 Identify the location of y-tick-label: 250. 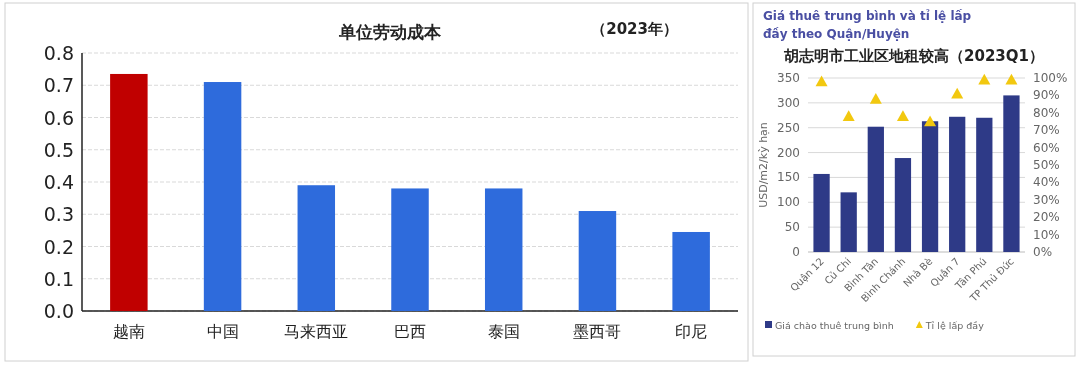
(788, 127).